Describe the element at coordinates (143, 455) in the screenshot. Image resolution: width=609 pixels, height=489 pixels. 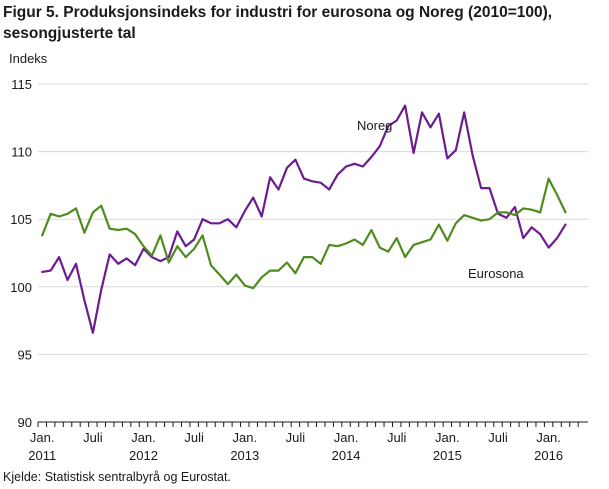
I see `x-tick-year-label: 2012` at that location.